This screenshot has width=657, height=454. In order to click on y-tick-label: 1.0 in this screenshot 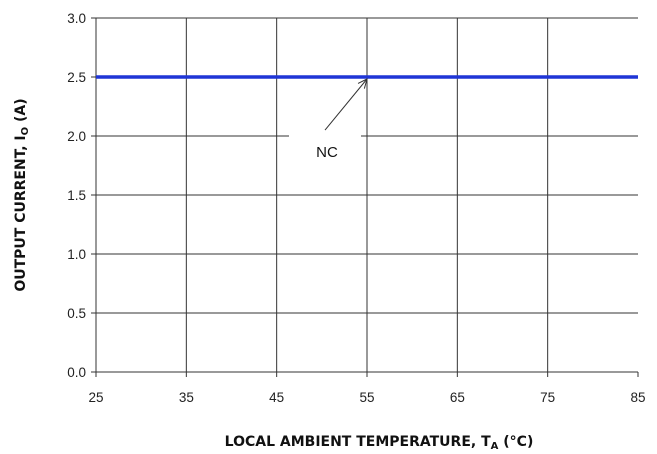, I will do `click(76, 254)`.